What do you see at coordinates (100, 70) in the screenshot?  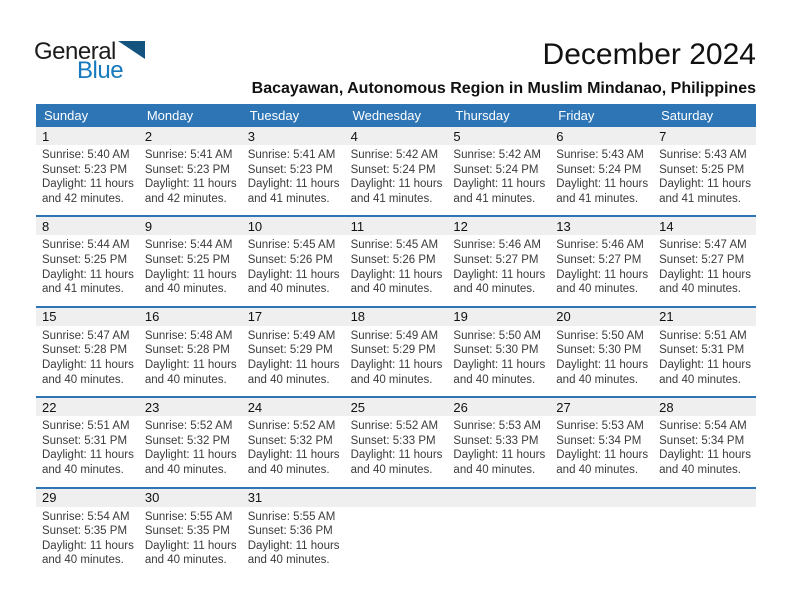 I see `logo-text-blue: Blue` at bounding box center [100, 70].